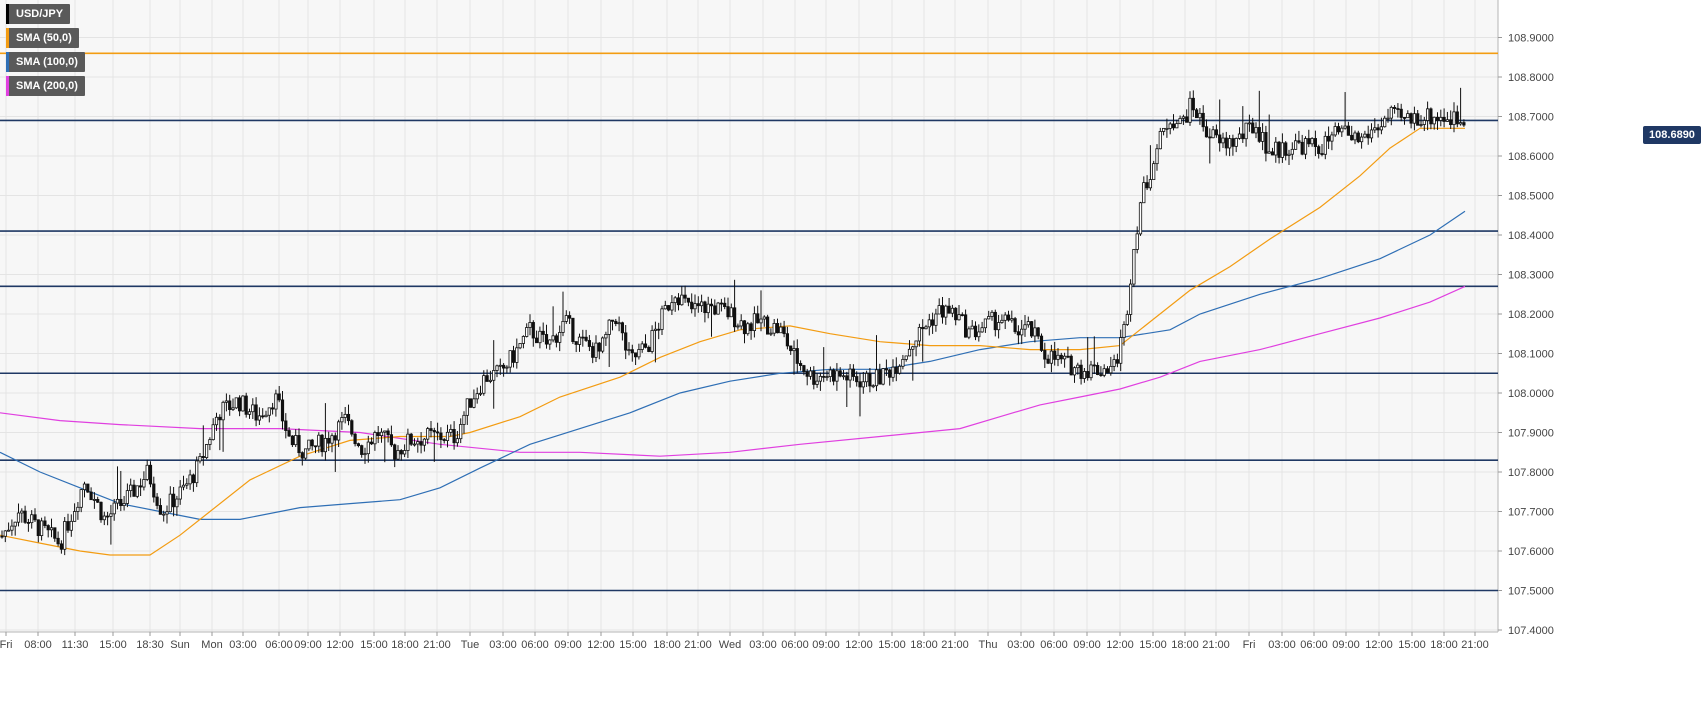 This screenshot has width=1707, height=712. What do you see at coordinates (503, 645) in the screenshot?
I see `x-tick-label: 03:00` at bounding box center [503, 645].